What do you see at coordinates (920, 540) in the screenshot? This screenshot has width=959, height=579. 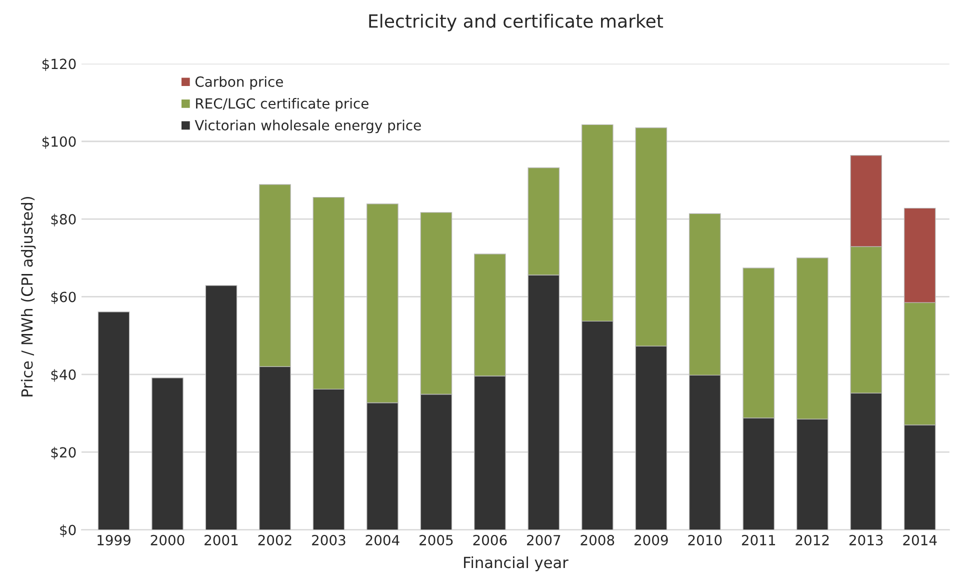 I see `x-tick-label: 2014` at bounding box center [920, 540].